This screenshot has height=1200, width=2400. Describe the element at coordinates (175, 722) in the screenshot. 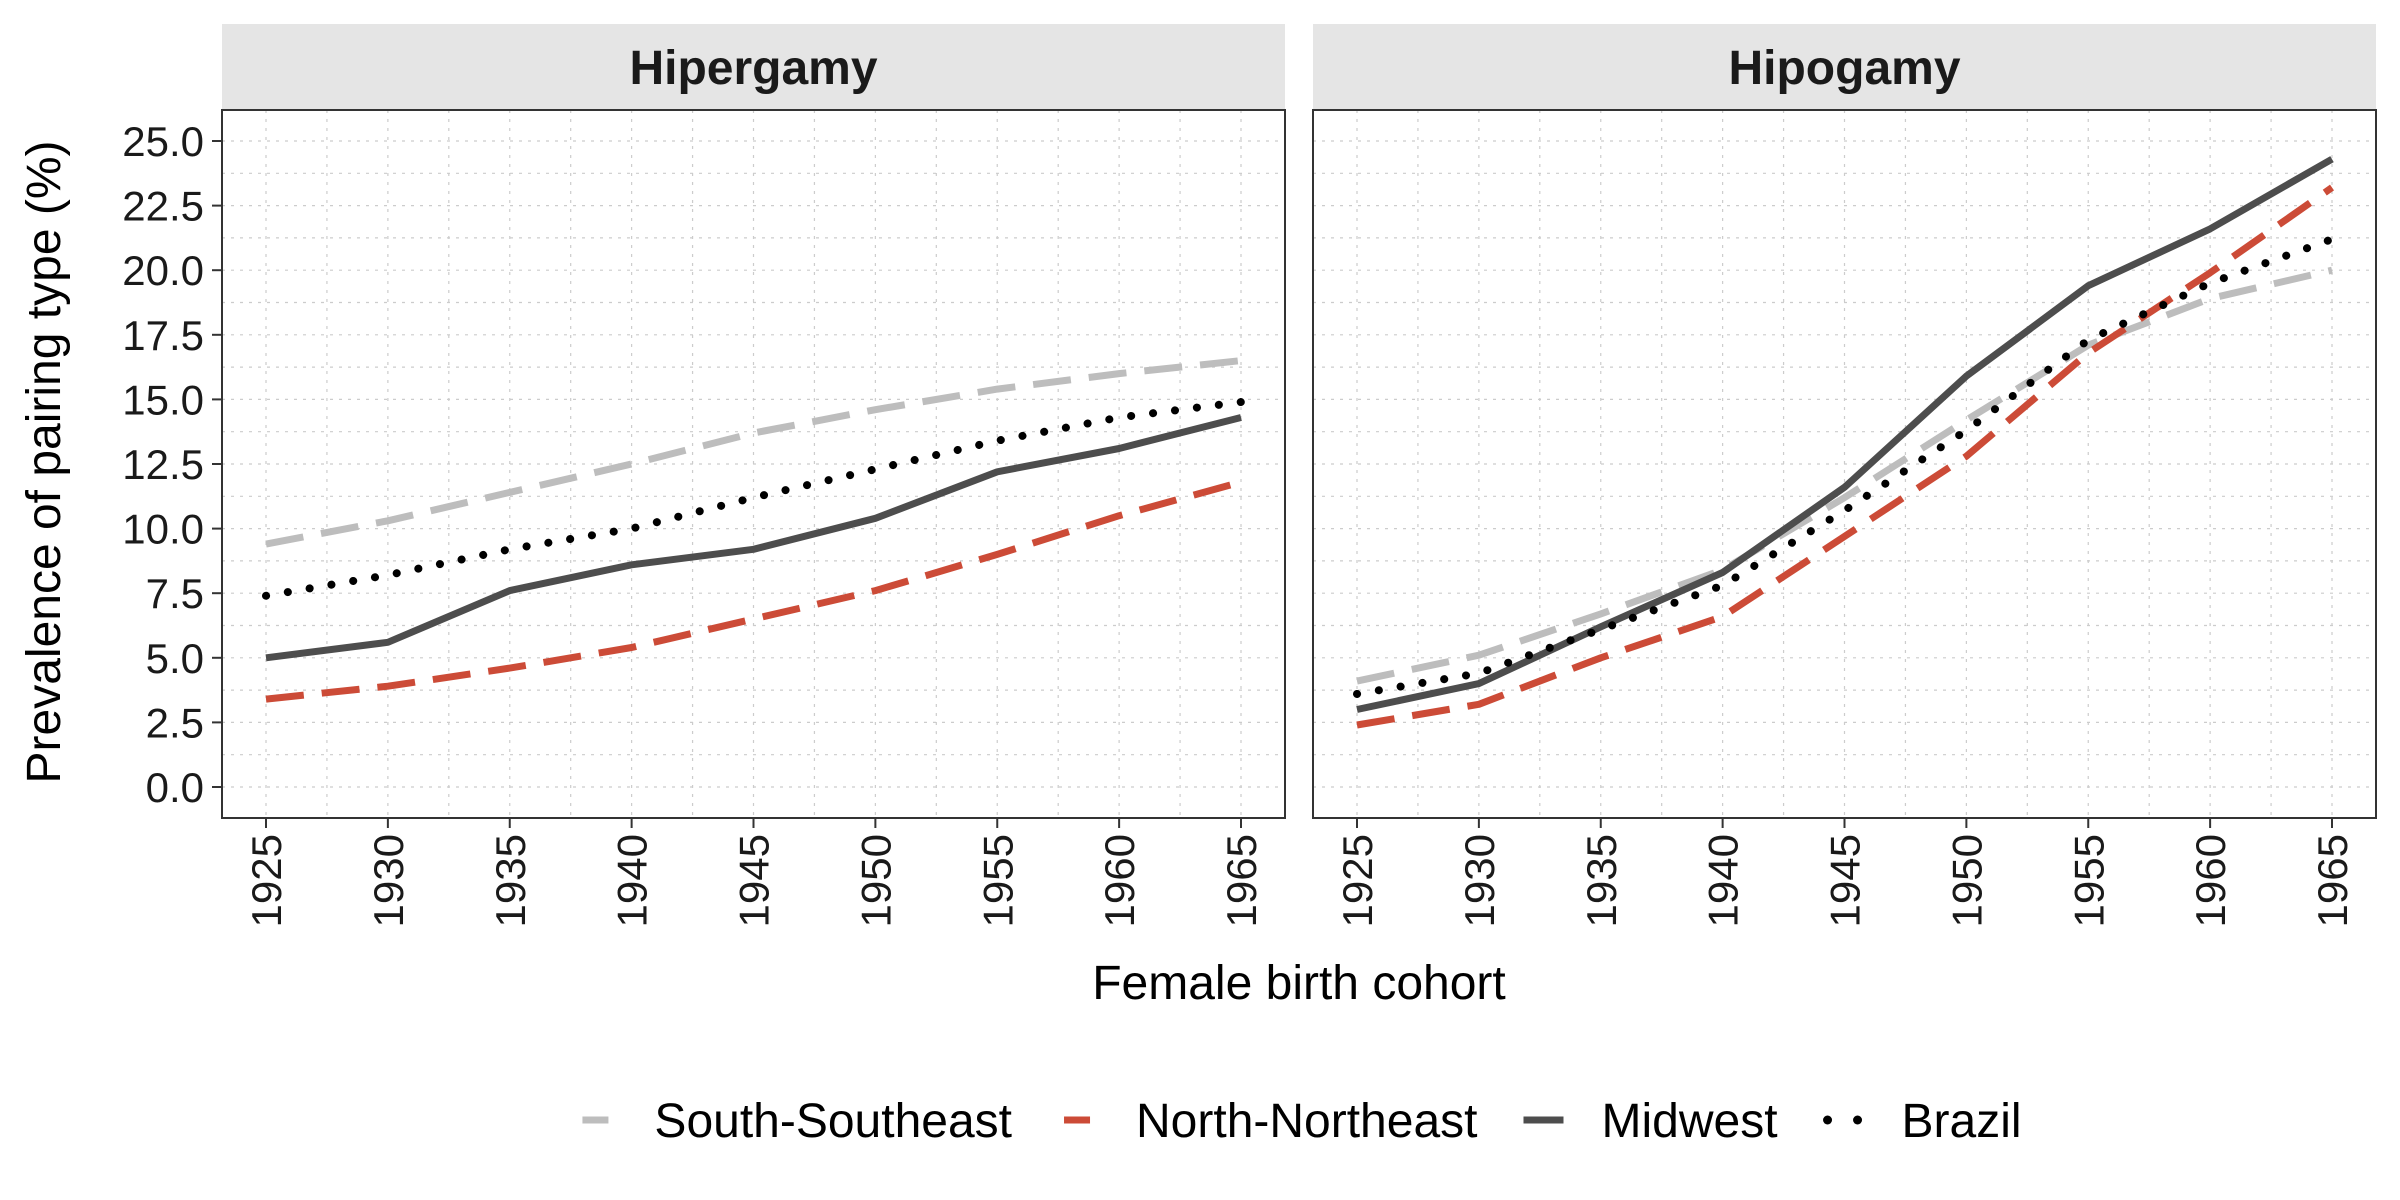

I see `y-tick-label: 2.5` at that location.